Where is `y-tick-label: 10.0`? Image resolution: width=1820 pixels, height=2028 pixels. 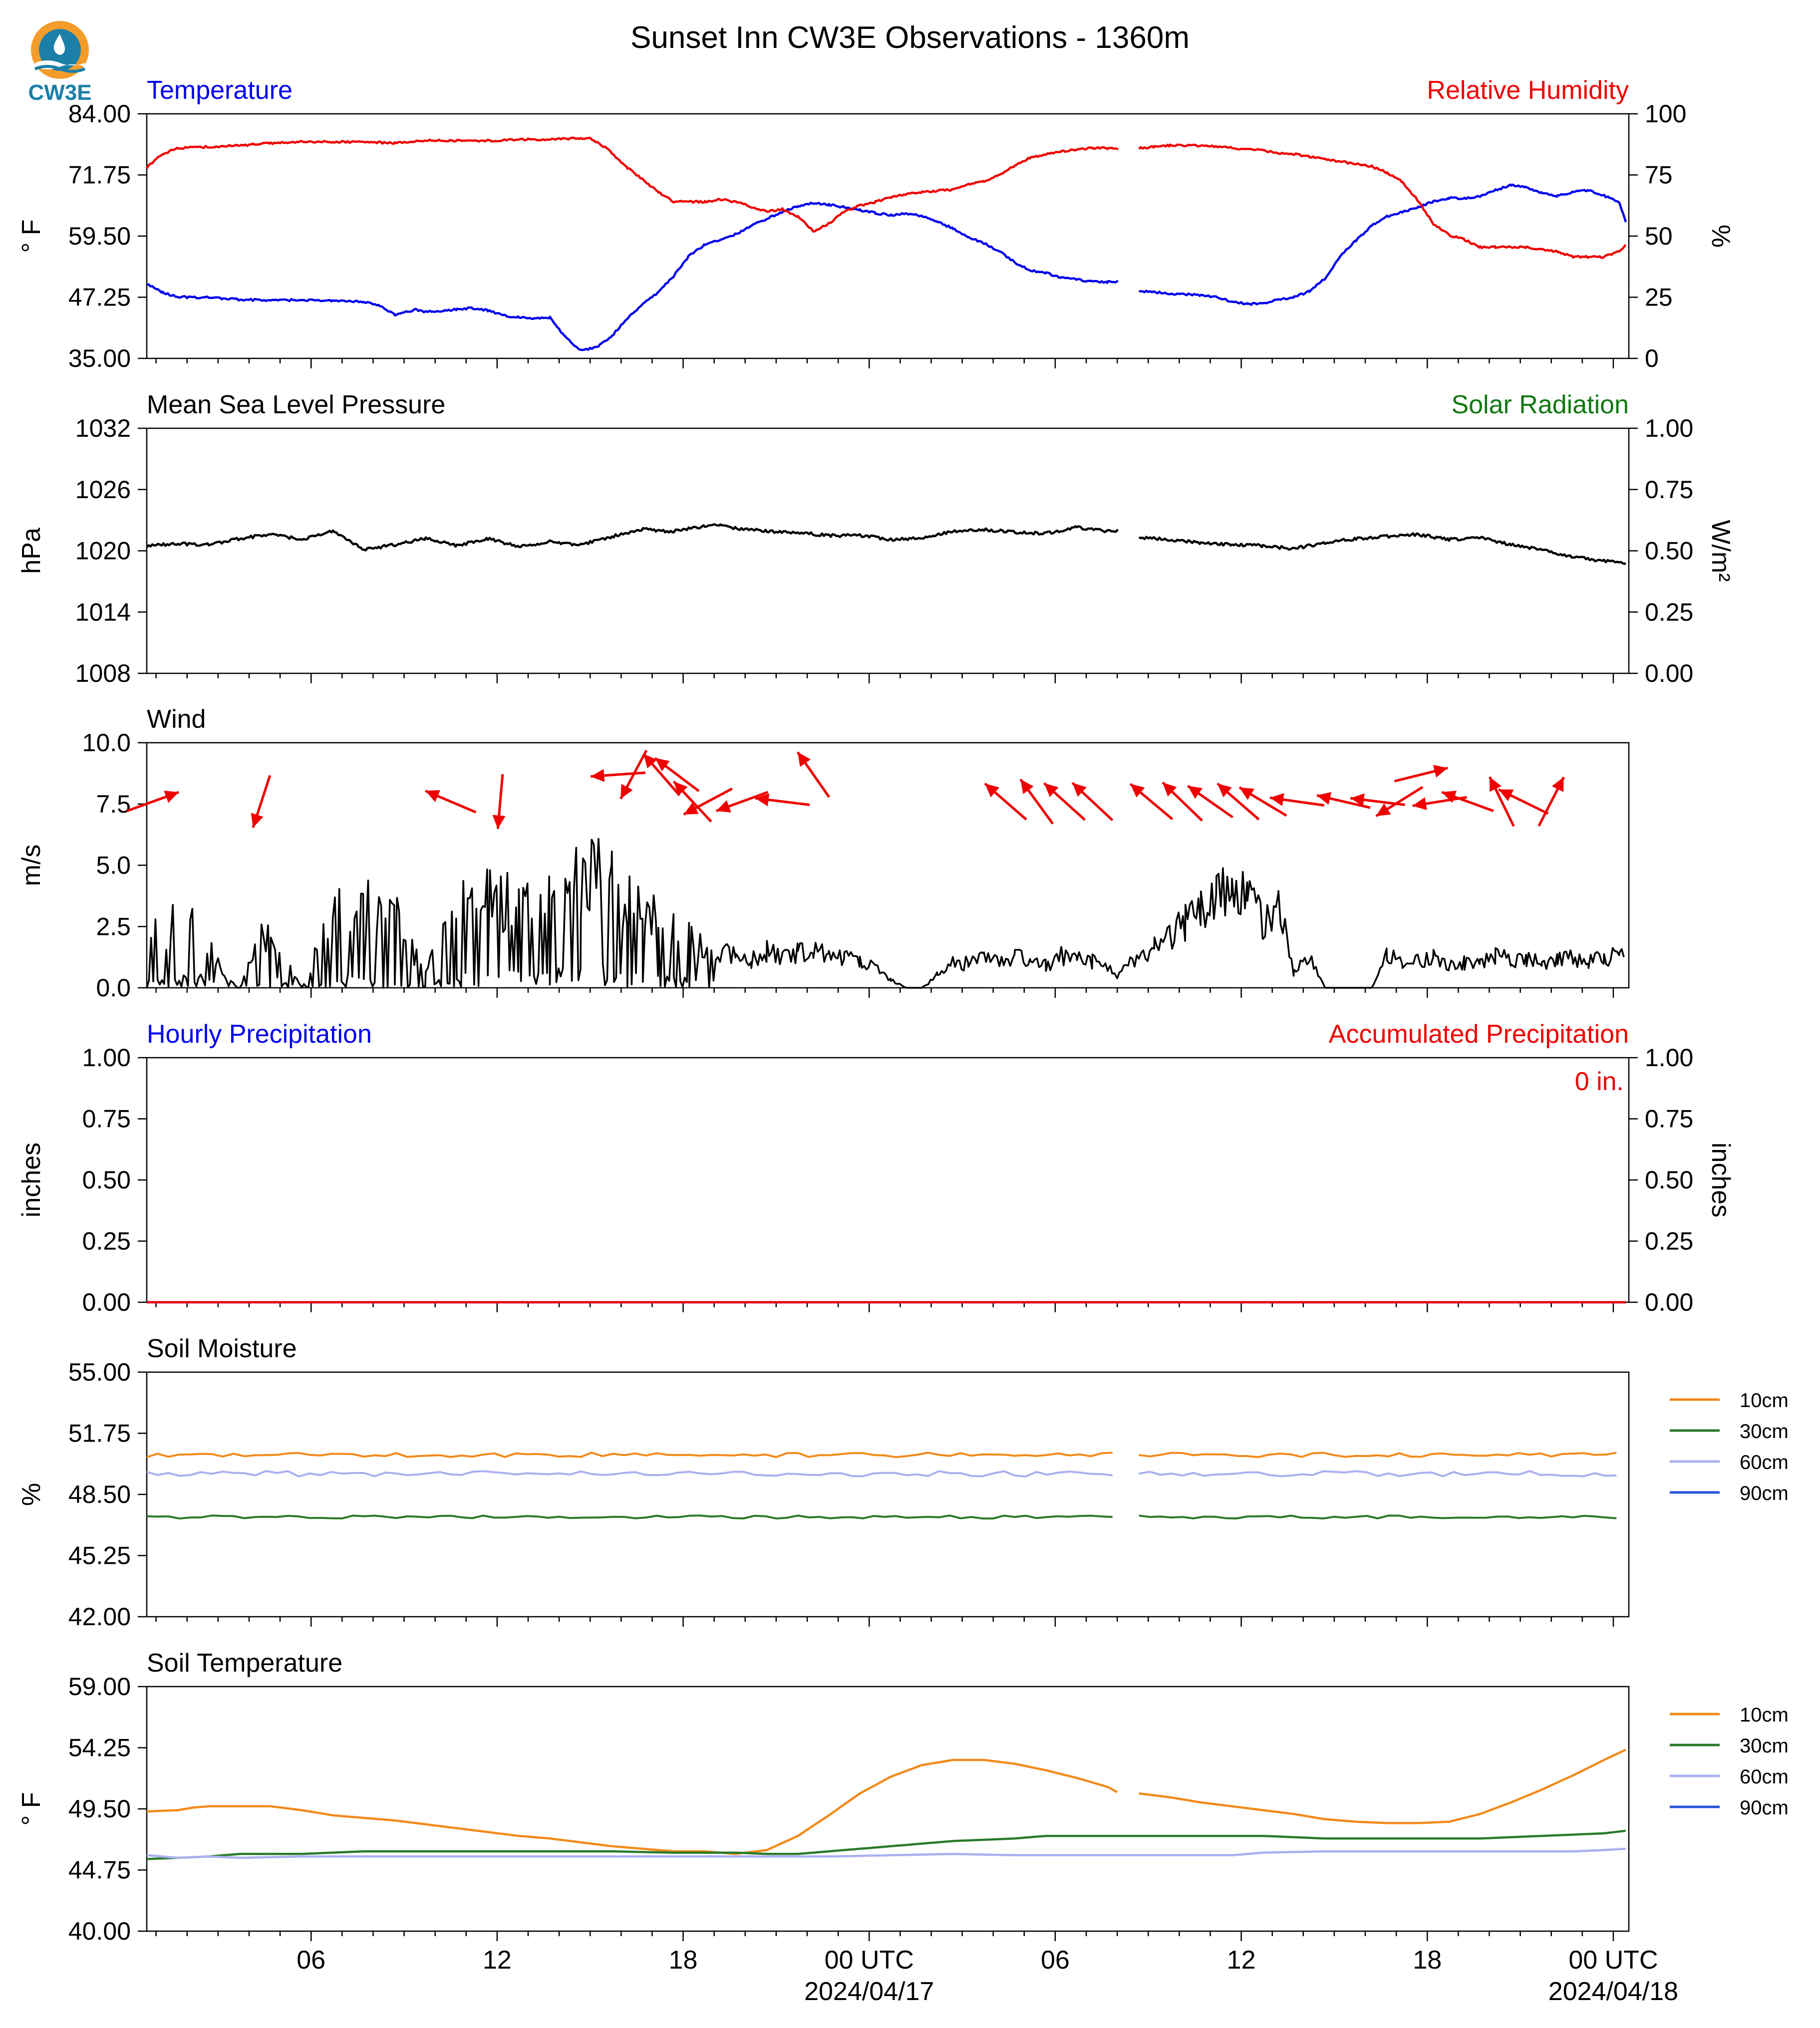
y-tick-label: 10.0 is located at coordinates (106, 743).